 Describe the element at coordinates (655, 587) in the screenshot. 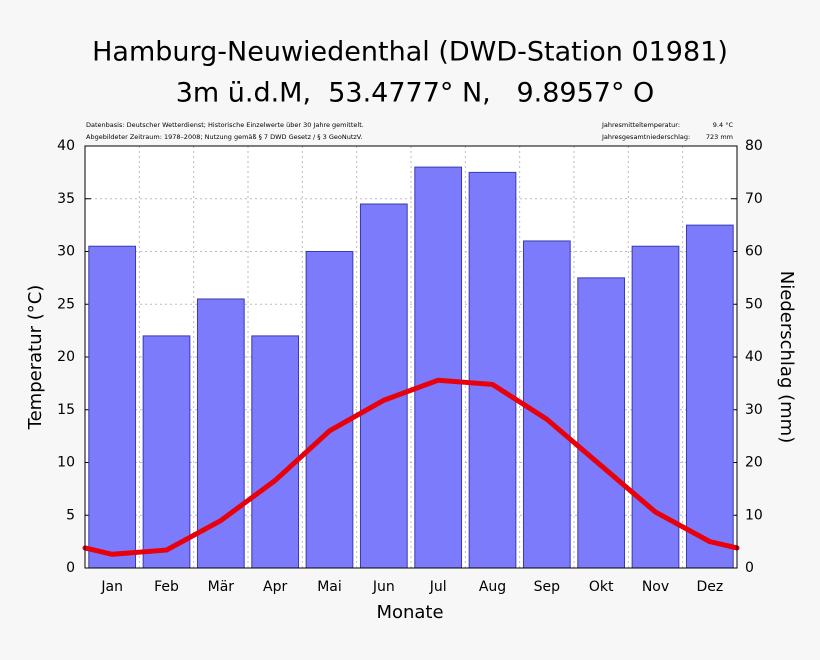

I see `x-tick-label: Nov` at that location.